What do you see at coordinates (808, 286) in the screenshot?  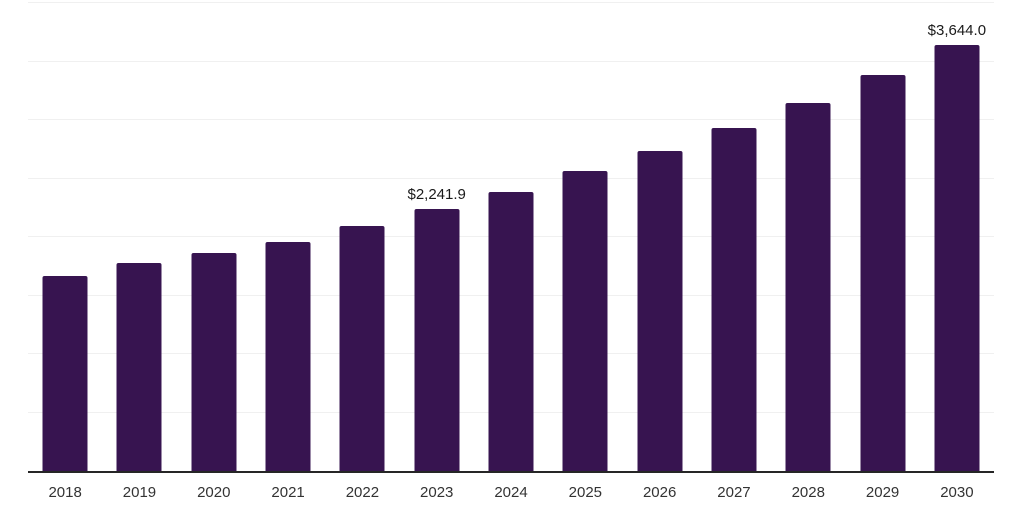 I see `bar-2028` at bounding box center [808, 286].